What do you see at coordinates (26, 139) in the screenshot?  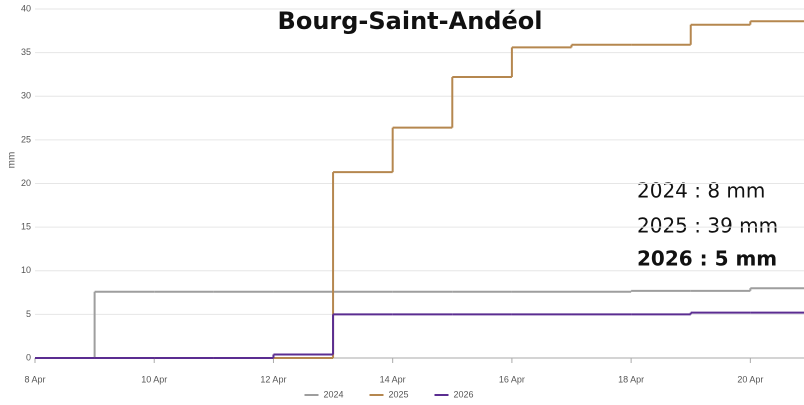 I see `y-tick-label: 25` at bounding box center [26, 139].